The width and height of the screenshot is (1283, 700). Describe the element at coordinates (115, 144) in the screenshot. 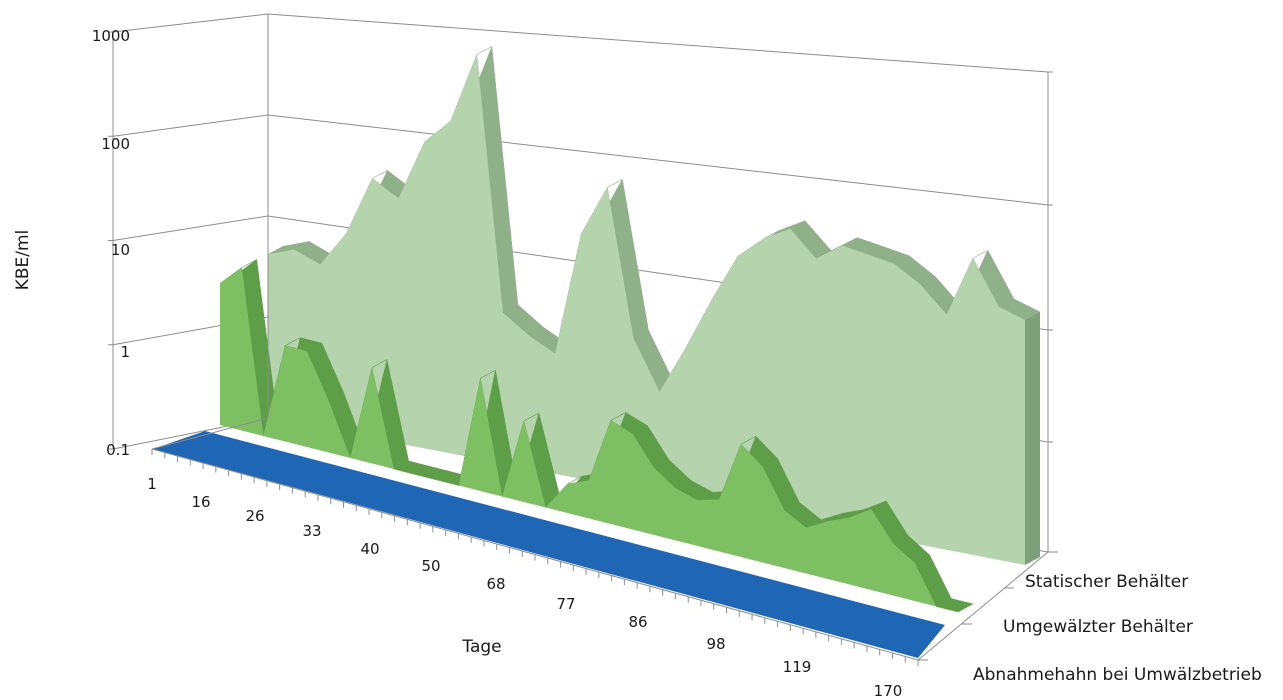

I see `y-tick-label: 100` at that location.